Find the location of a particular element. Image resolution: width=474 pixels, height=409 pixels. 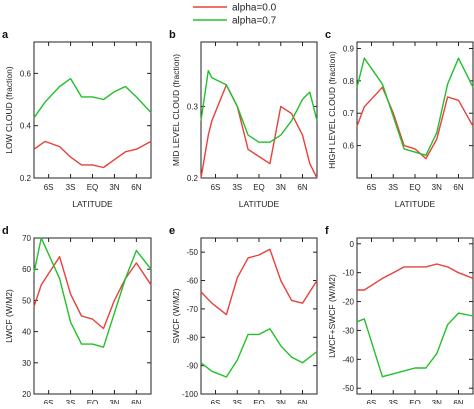

y-tick-label: -100 is located at coordinates (190, 394).